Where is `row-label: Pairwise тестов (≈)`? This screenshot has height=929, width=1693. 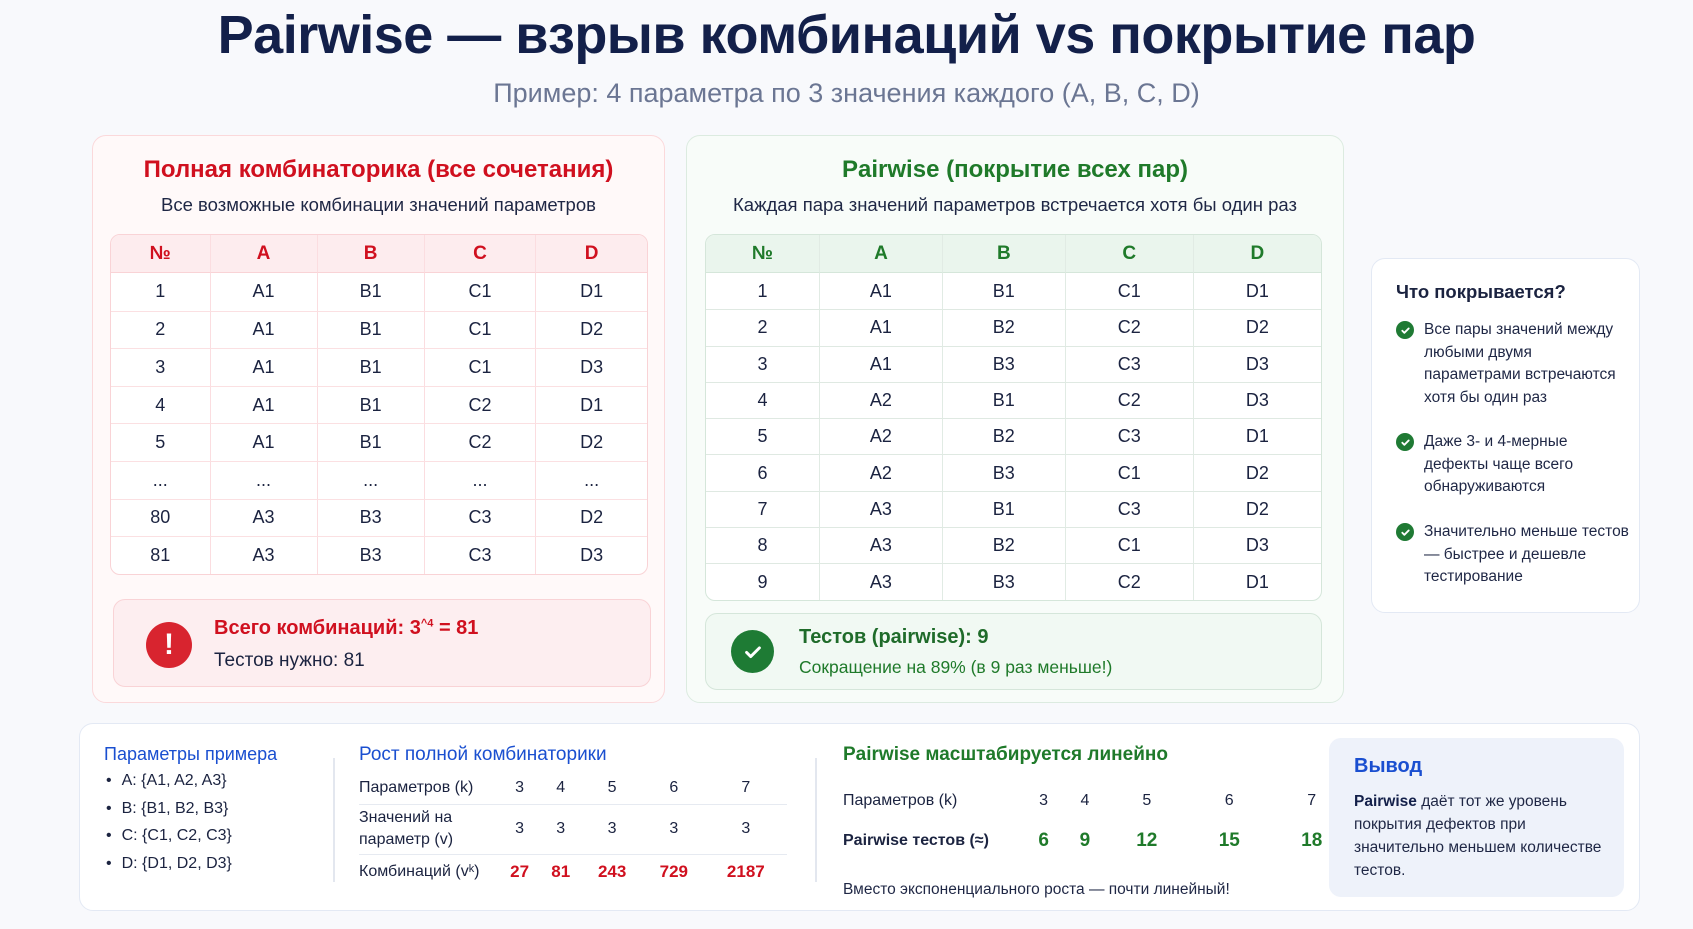
row-label: Pairwise тестов (≈) is located at coordinates (916, 840).